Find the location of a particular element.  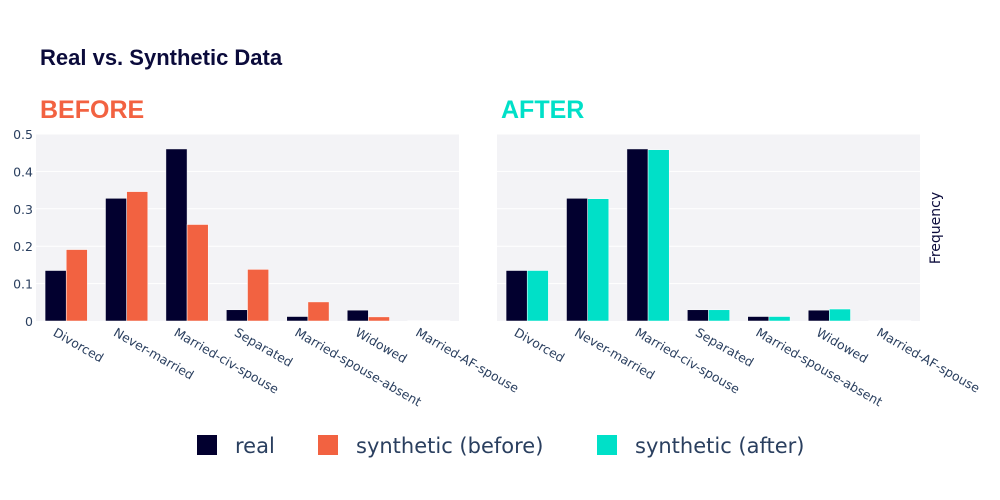

bar-synthetic-after--separated is located at coordinates (719, 315).